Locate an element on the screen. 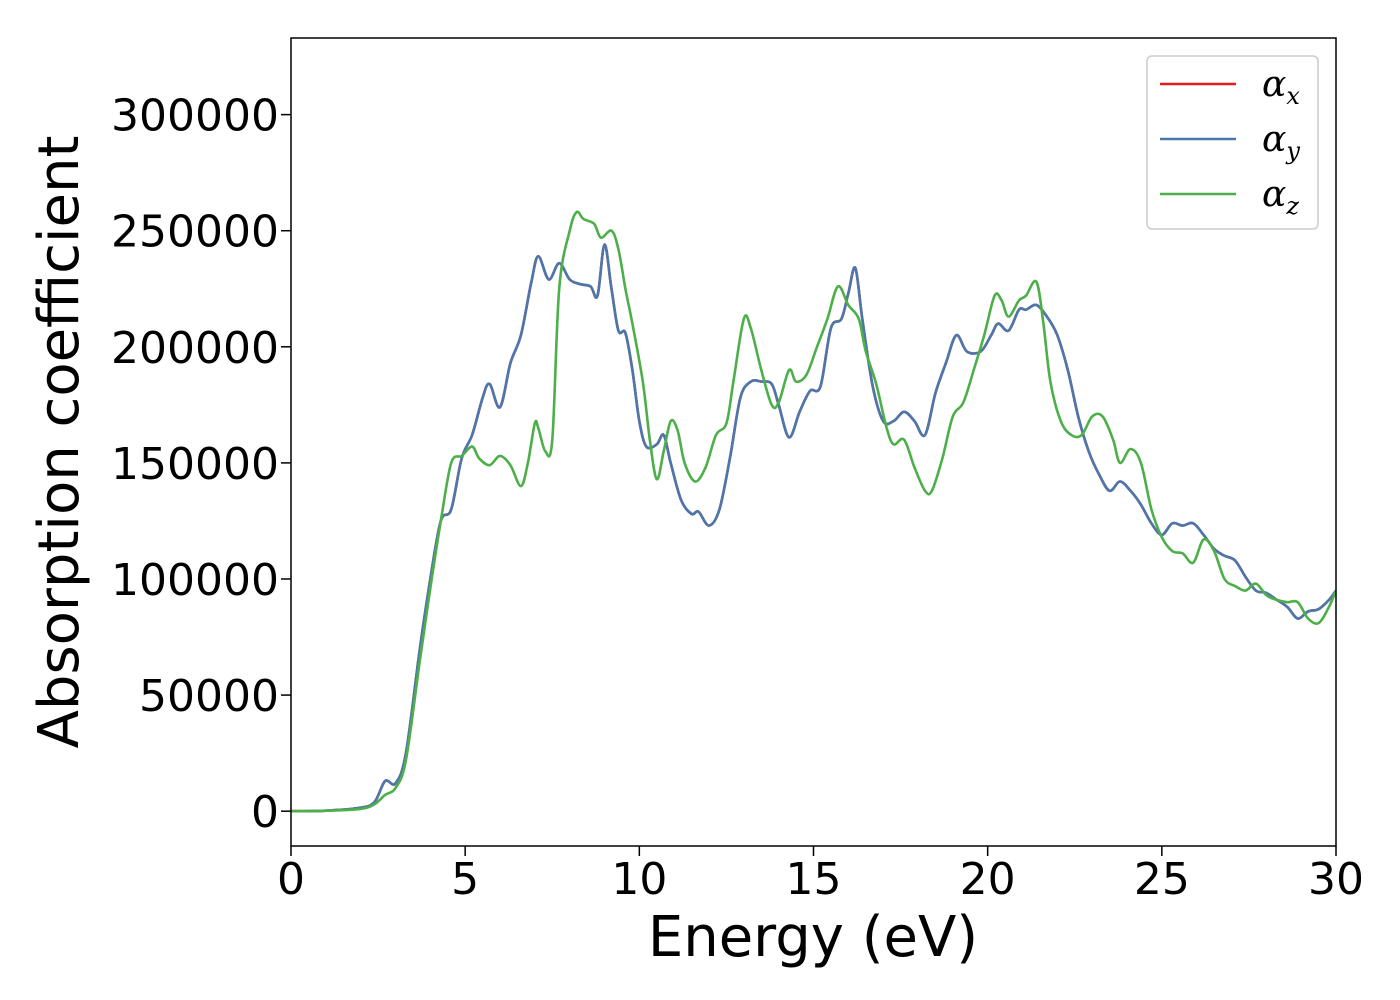 The image size is (1400, 1000). y-axis-label: Absorption coefficient is located at coordinates (59, 442).